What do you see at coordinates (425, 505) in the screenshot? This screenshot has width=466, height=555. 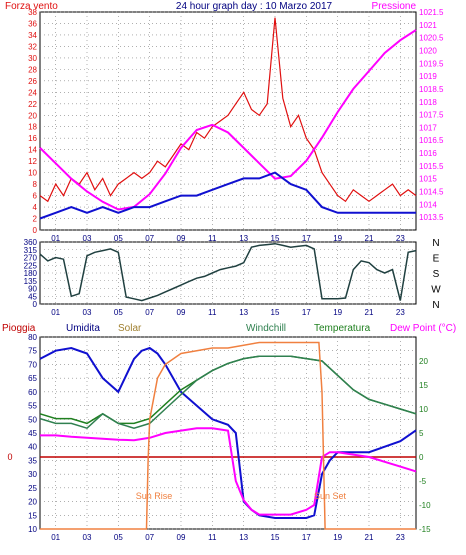 I see `y2-tick-label-2-1: -10` at bounding box center [425, 505].